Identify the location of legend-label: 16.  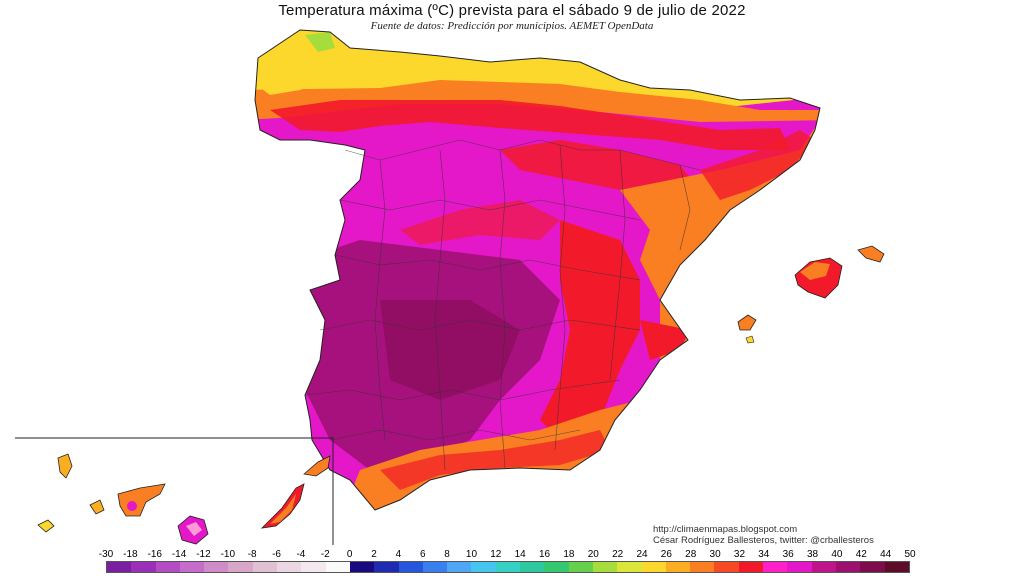
(544, 554).